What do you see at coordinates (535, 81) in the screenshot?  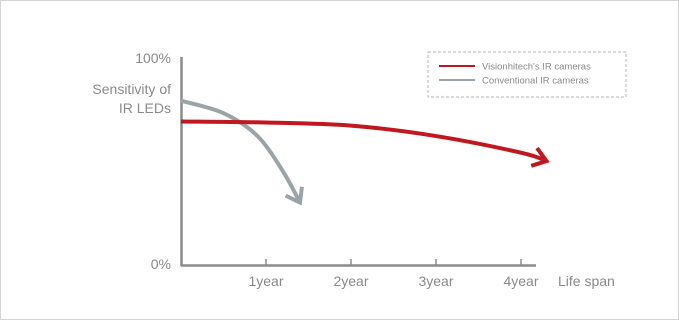 I see `legend-label-conventional: Conventional IR cameras` at bounding box center [535, 81].